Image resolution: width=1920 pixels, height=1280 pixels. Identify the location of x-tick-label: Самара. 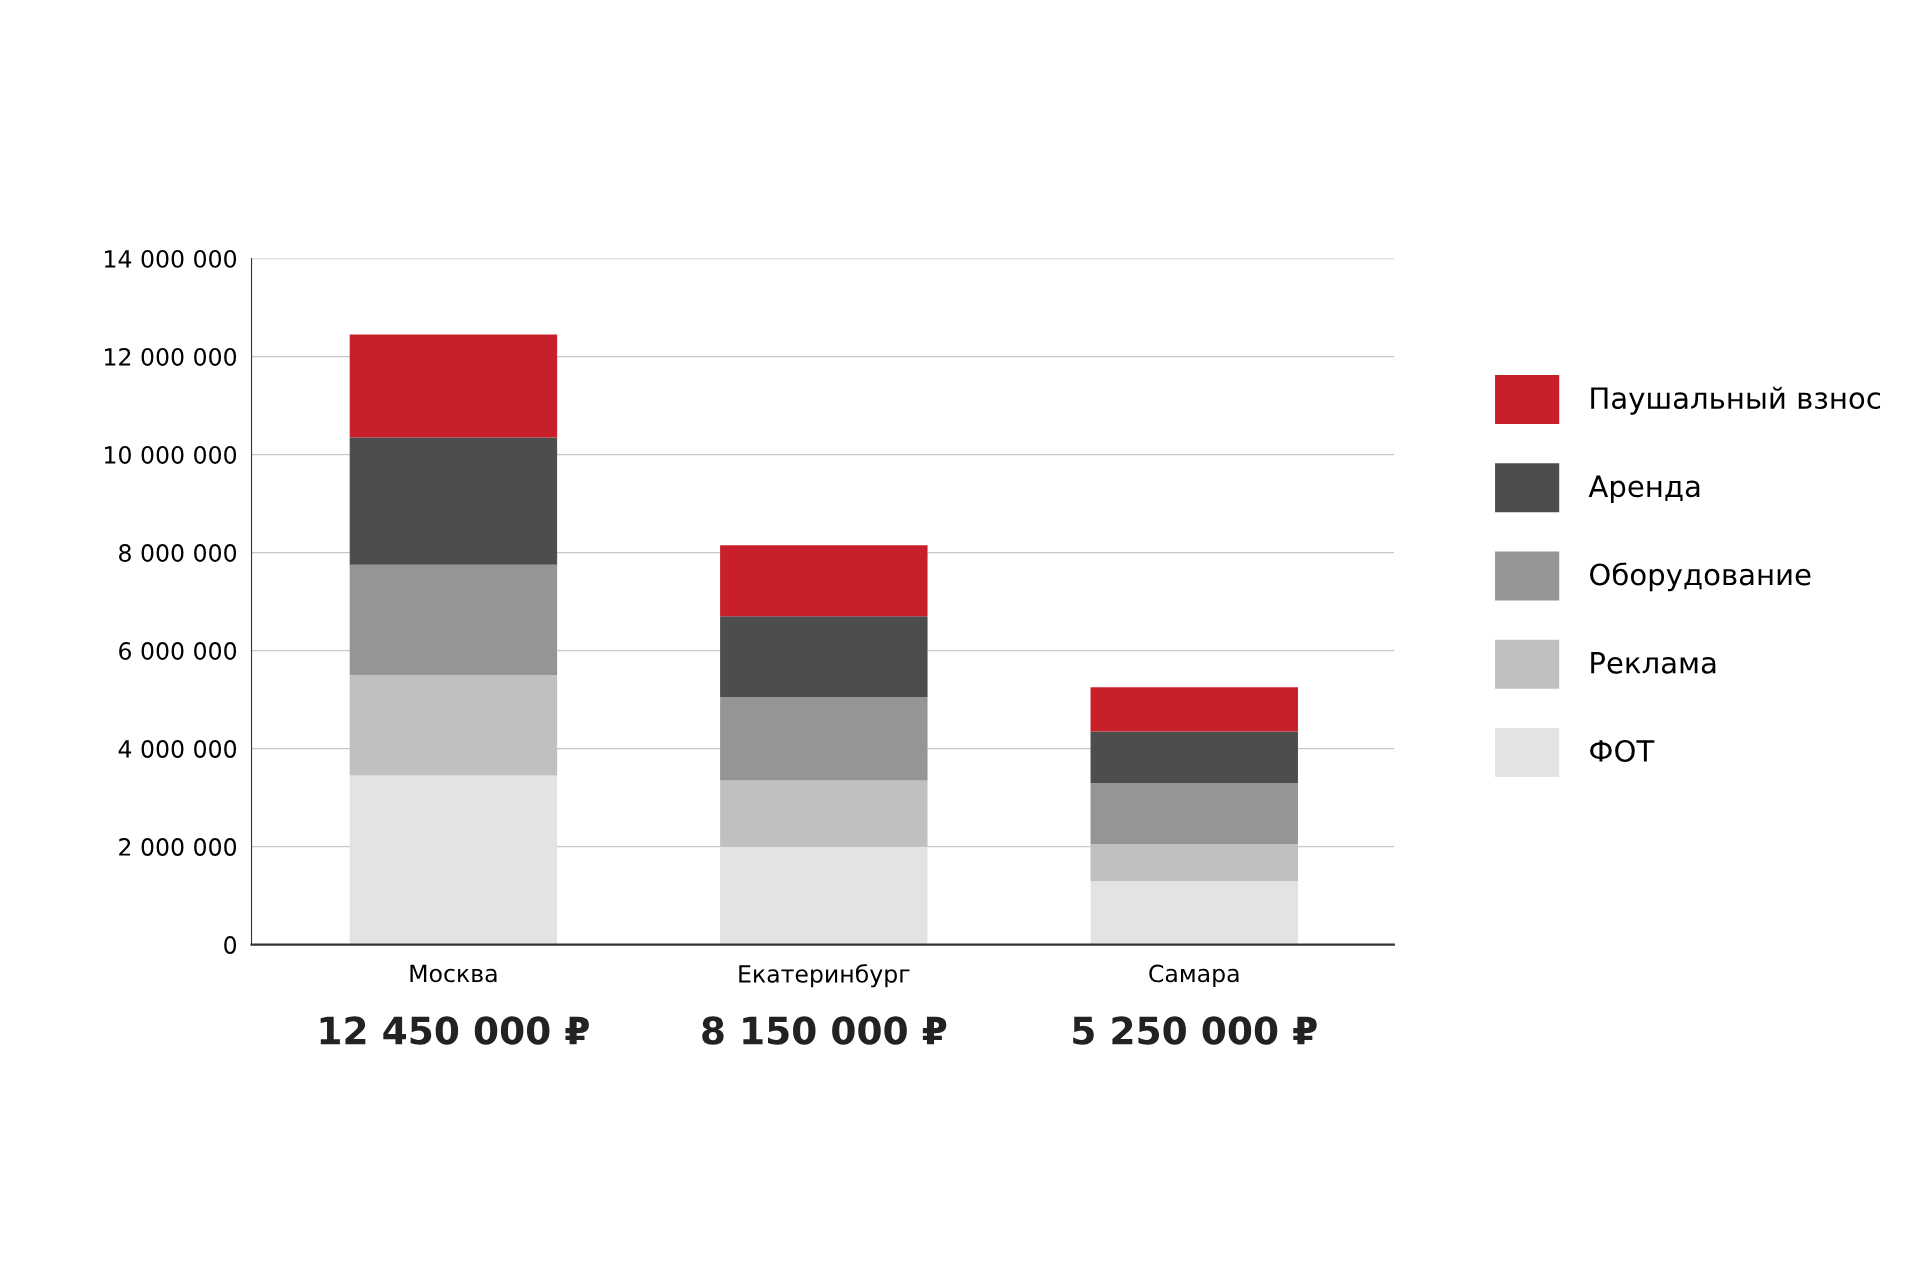
(1194, 975).